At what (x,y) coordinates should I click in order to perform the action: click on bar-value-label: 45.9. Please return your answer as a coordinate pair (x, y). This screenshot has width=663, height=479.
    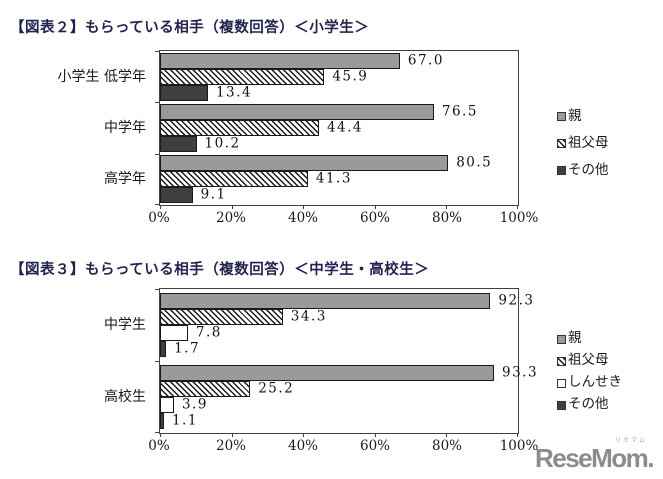
    Looking at the image, I should click on (350, 75).